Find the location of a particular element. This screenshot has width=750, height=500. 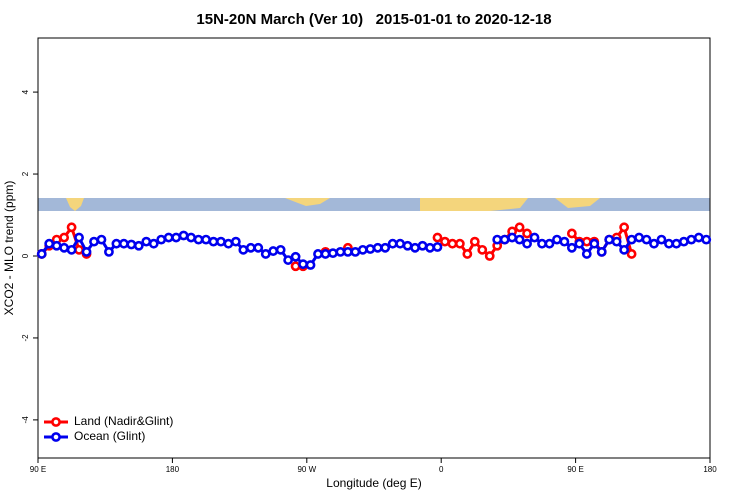

y-tick-label: 2 is located at coordinates (25, 173).